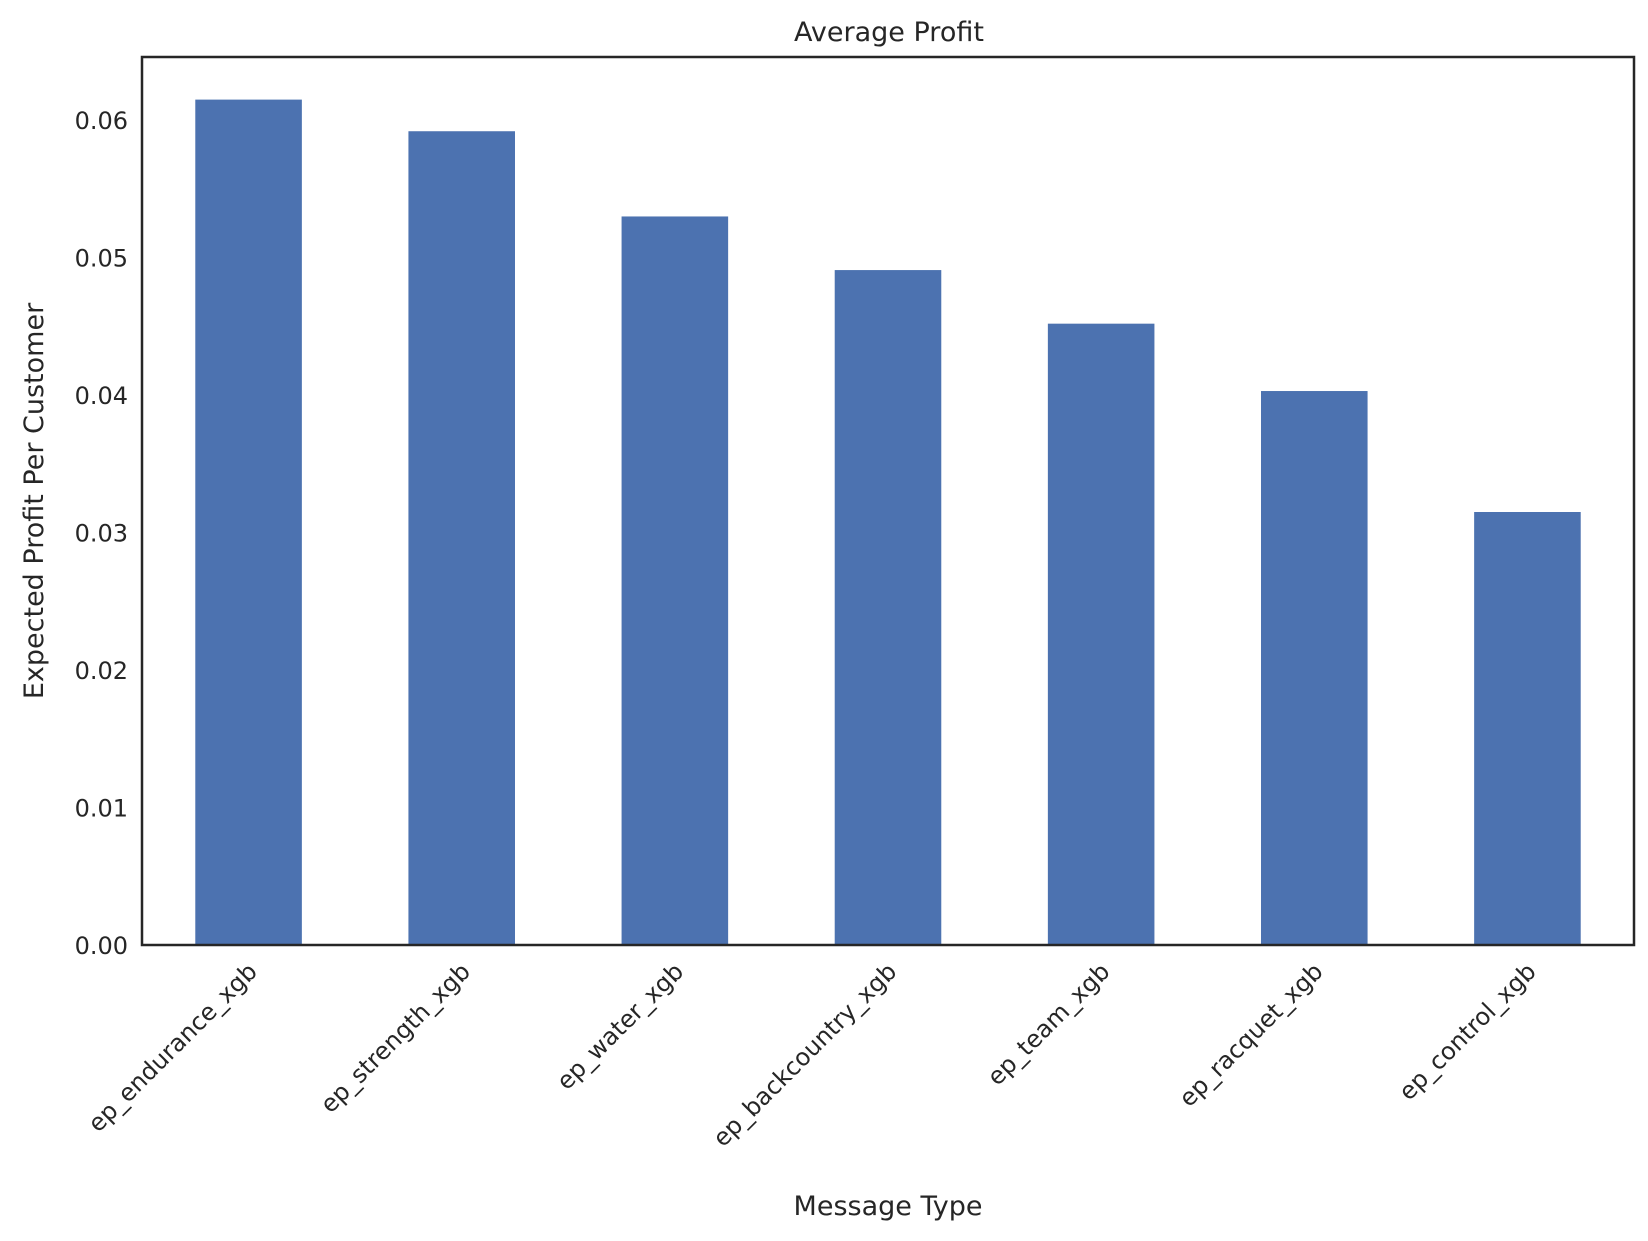  I want to click on y-axis-ticks: 0.00 0.01 0.02 0.03 0.04 0.05 0.06, so click(101, 533).